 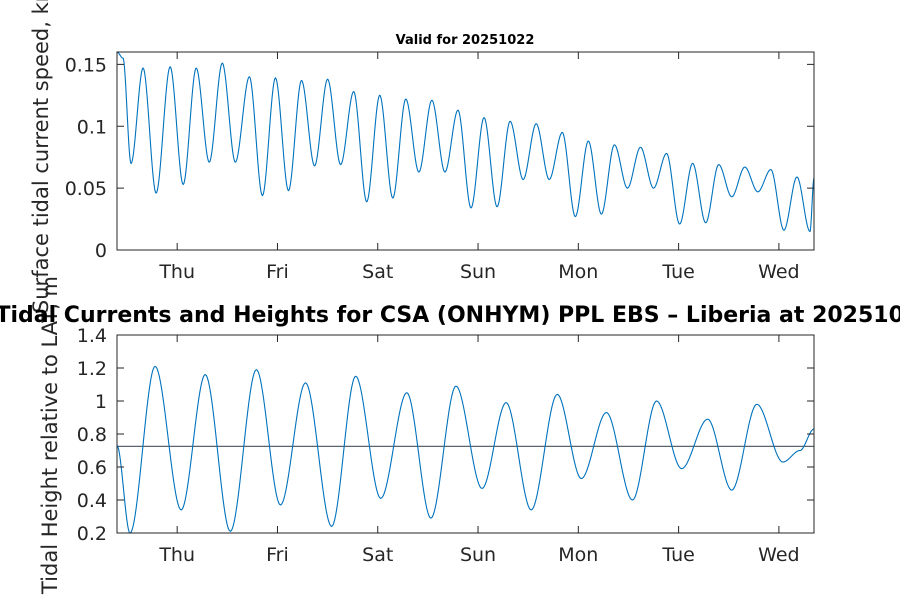 I want to click on current-speed-y-tick-label: 0, so click(x=101, y=251).